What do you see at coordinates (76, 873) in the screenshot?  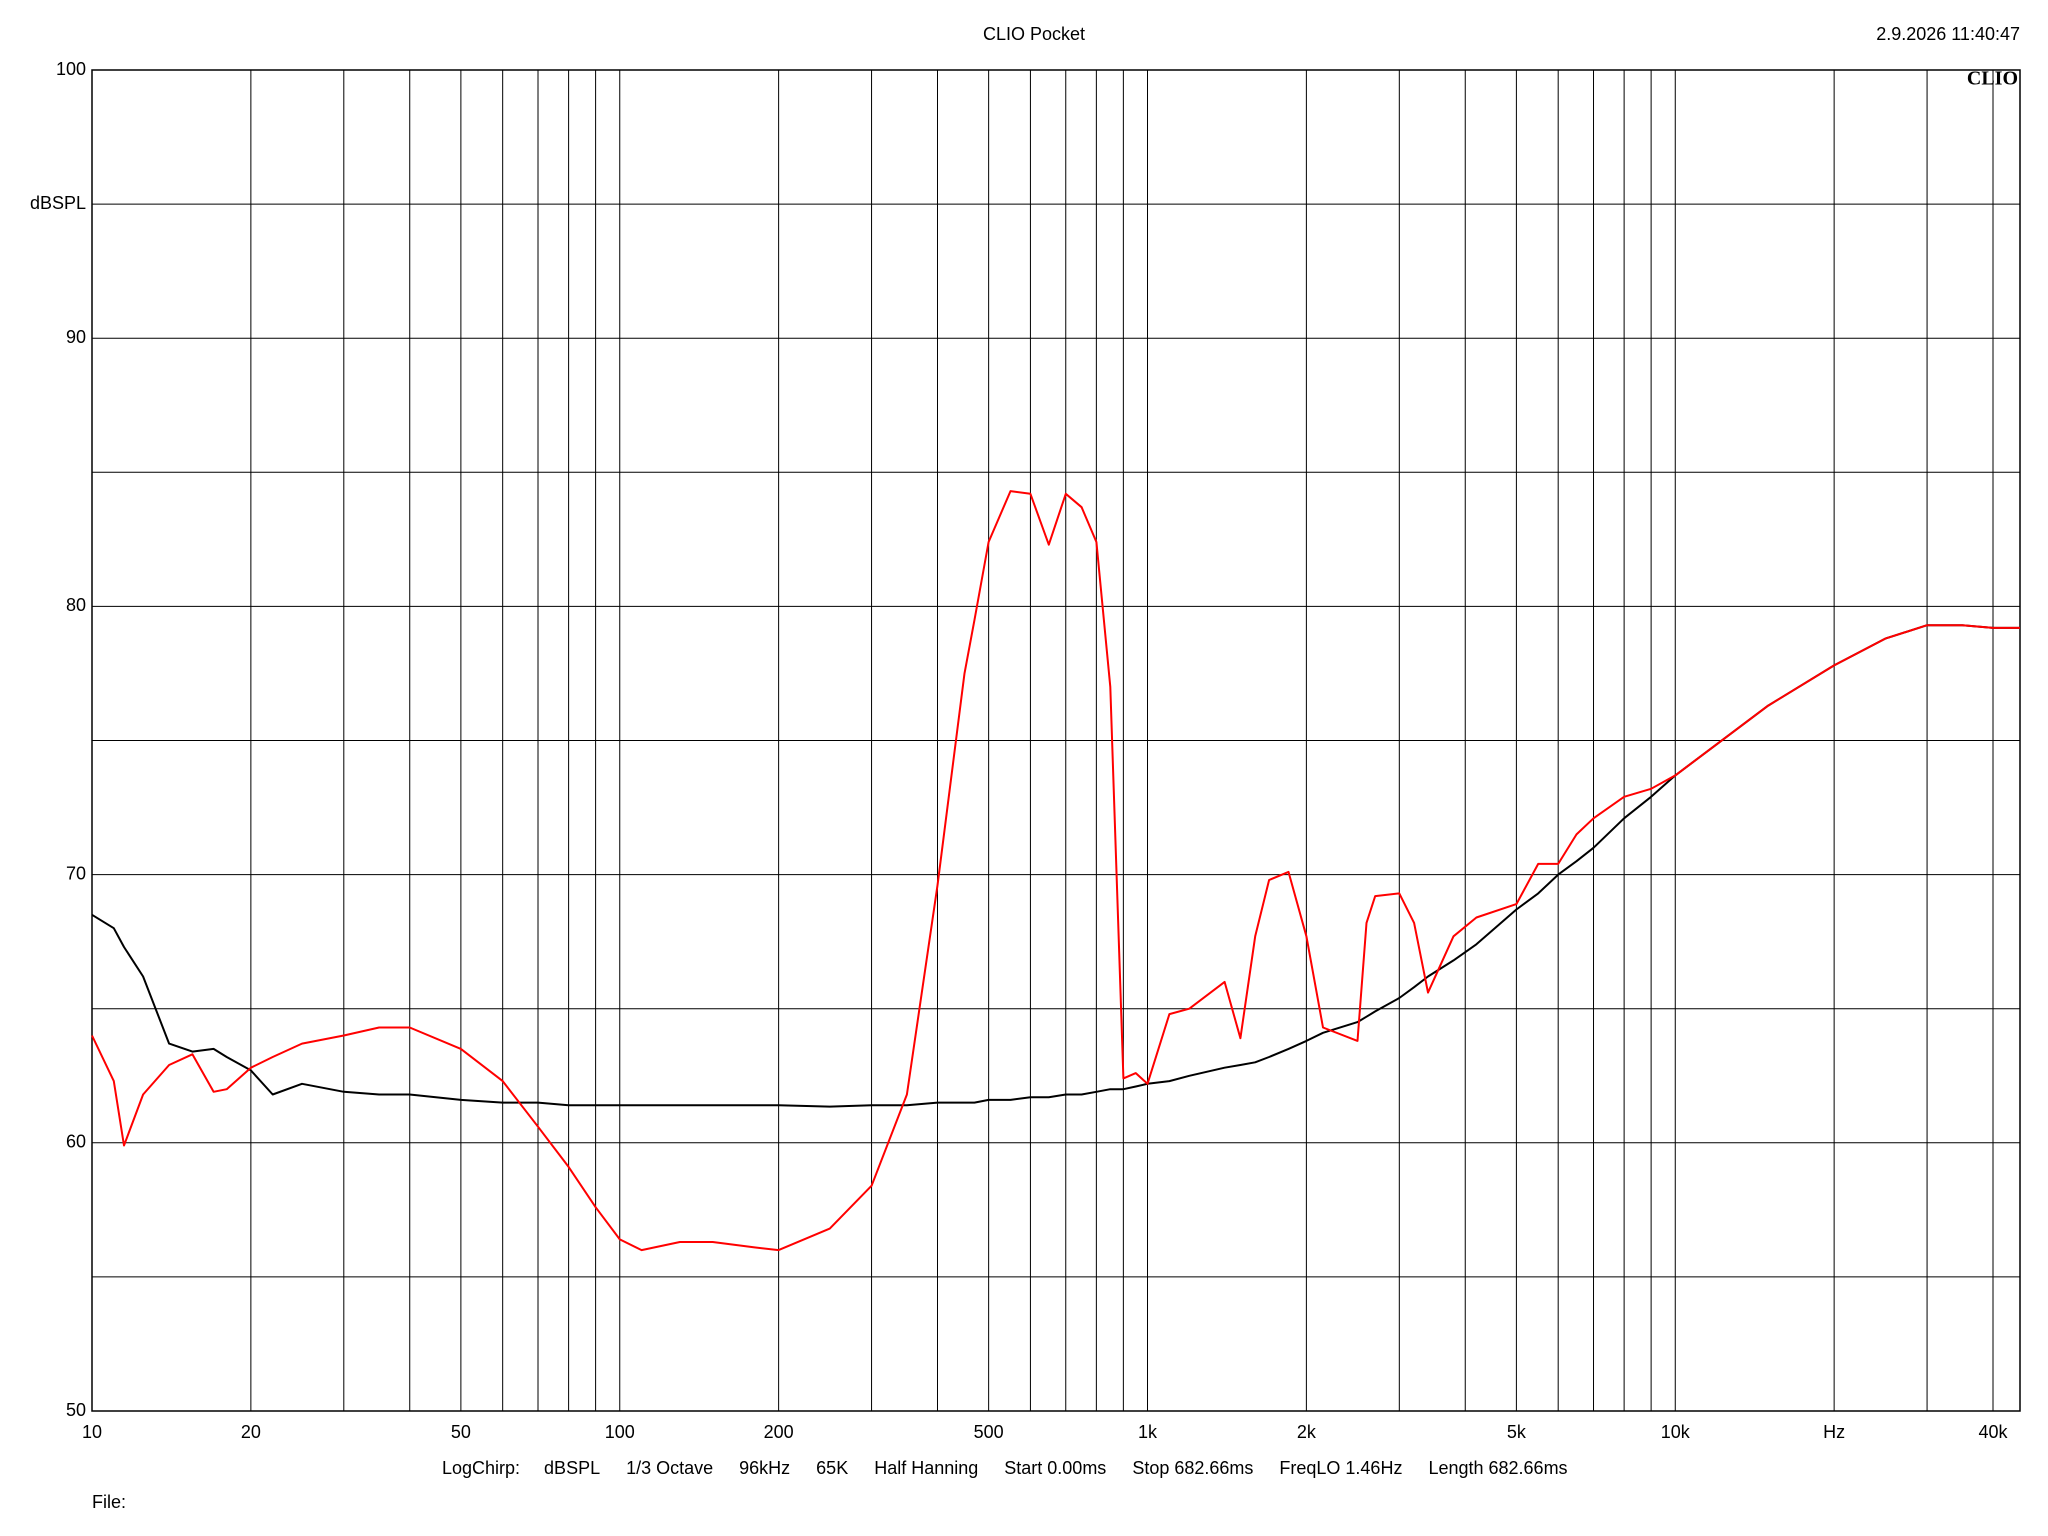 I see `y-tick-label: 70` at bounding box center [76, 873].